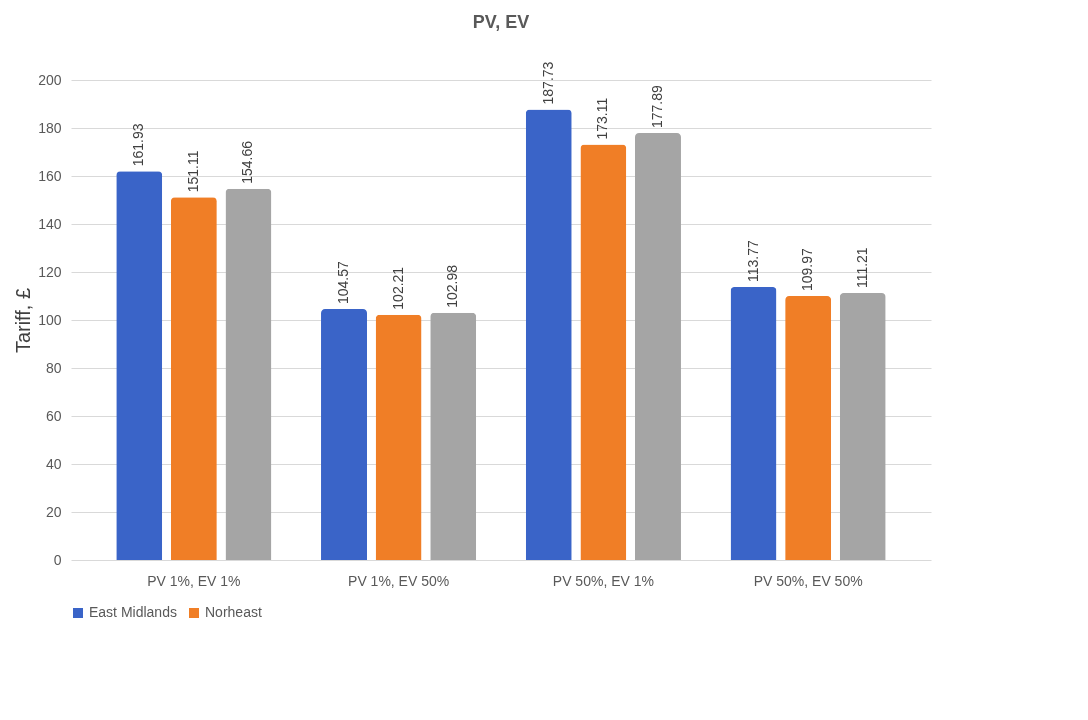 Image resolution: width=1088 pixels, height=720 pixels. I want to click on y-tick-label: 200, so click(50, 79).